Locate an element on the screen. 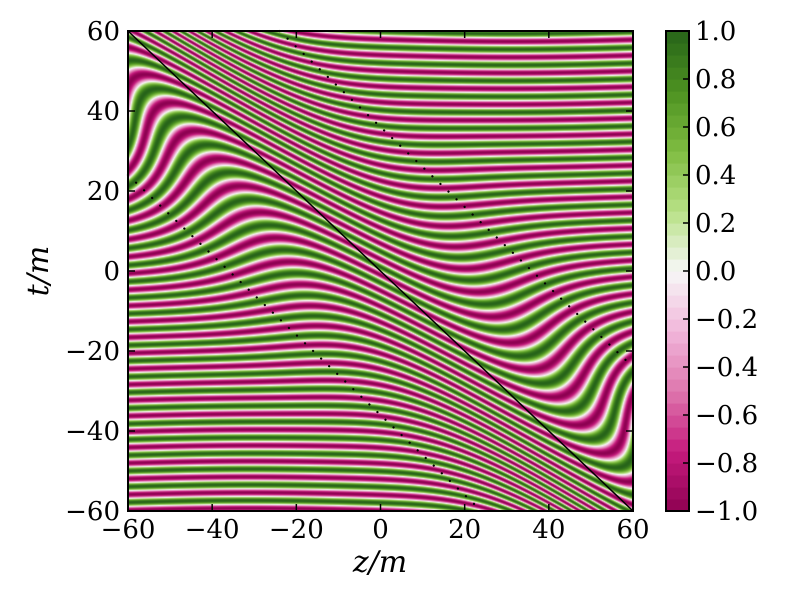  y-tick-label: 0 is located at coordinates (111, 272).